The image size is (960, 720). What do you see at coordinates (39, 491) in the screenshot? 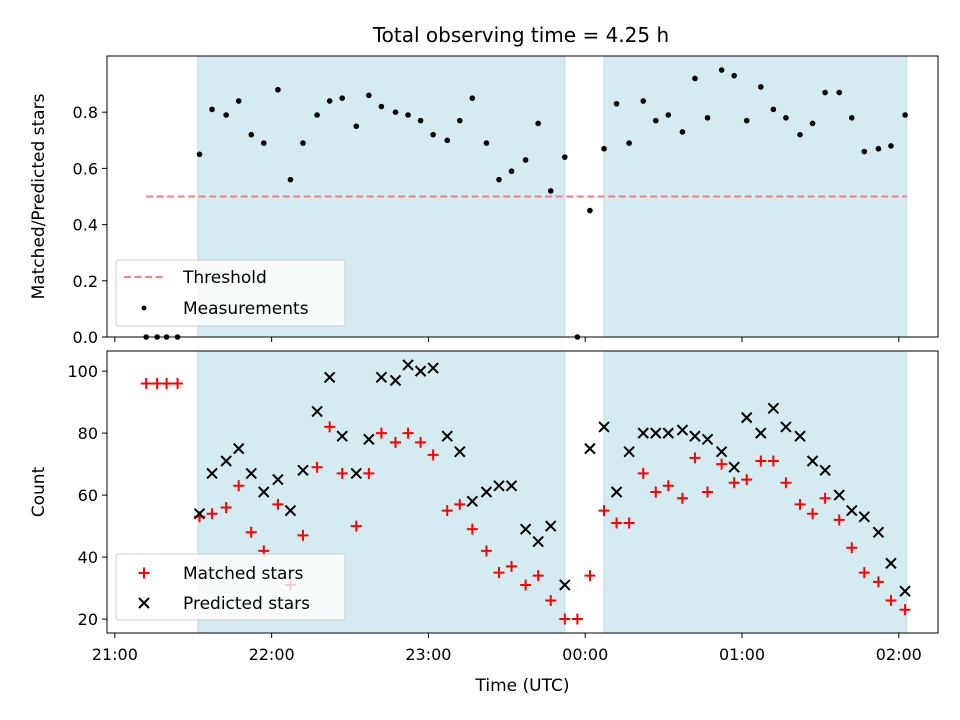
I see `count-y-axis-label: Count` at bounding box center [39, 491].